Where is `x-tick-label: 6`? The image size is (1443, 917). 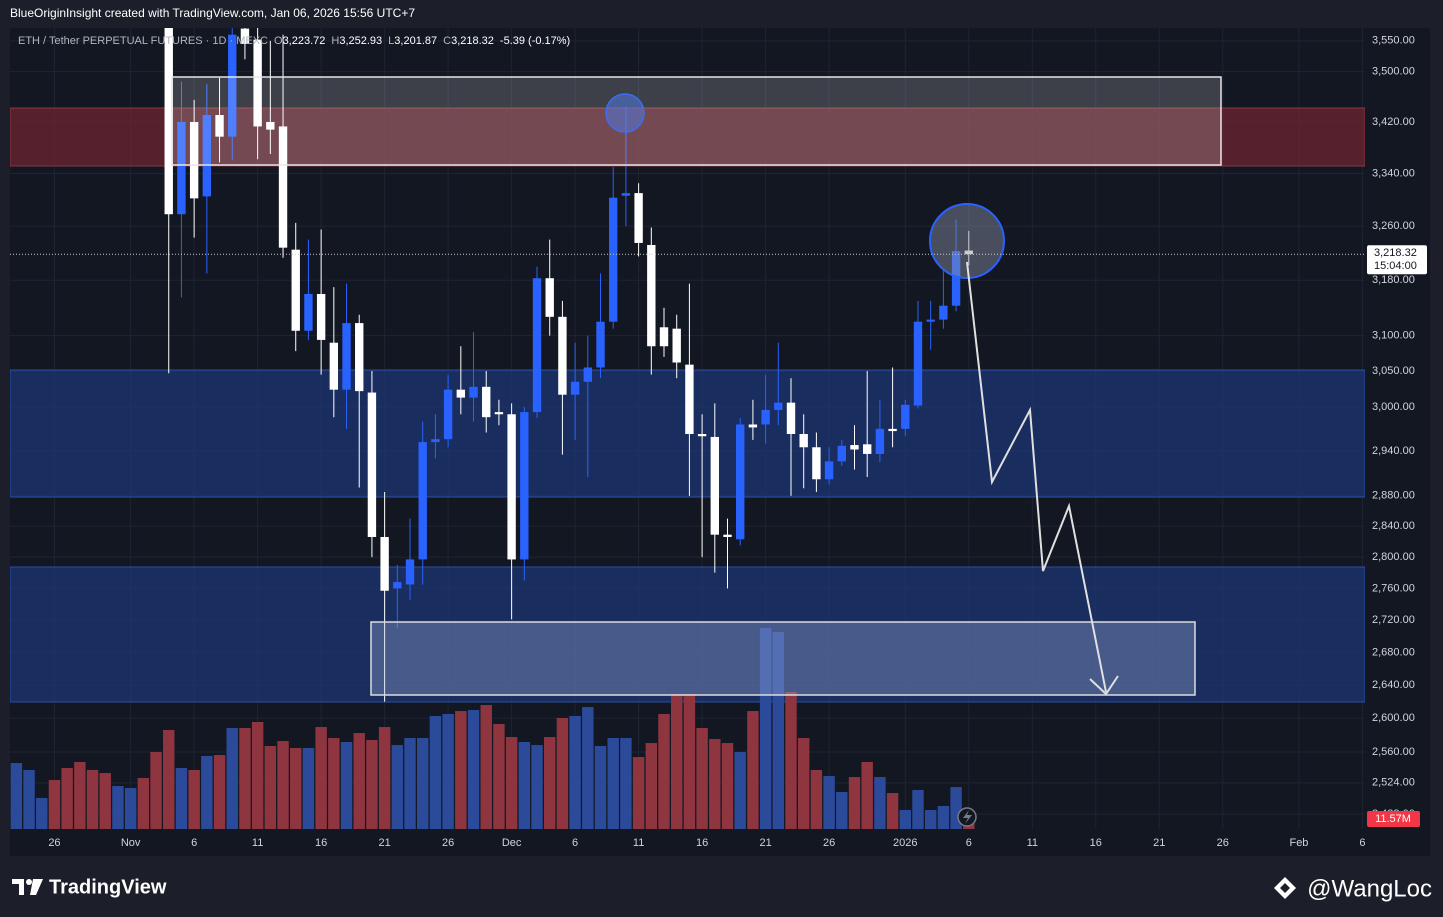 x-tick-label: 6 is located at coordinates (969, 843).